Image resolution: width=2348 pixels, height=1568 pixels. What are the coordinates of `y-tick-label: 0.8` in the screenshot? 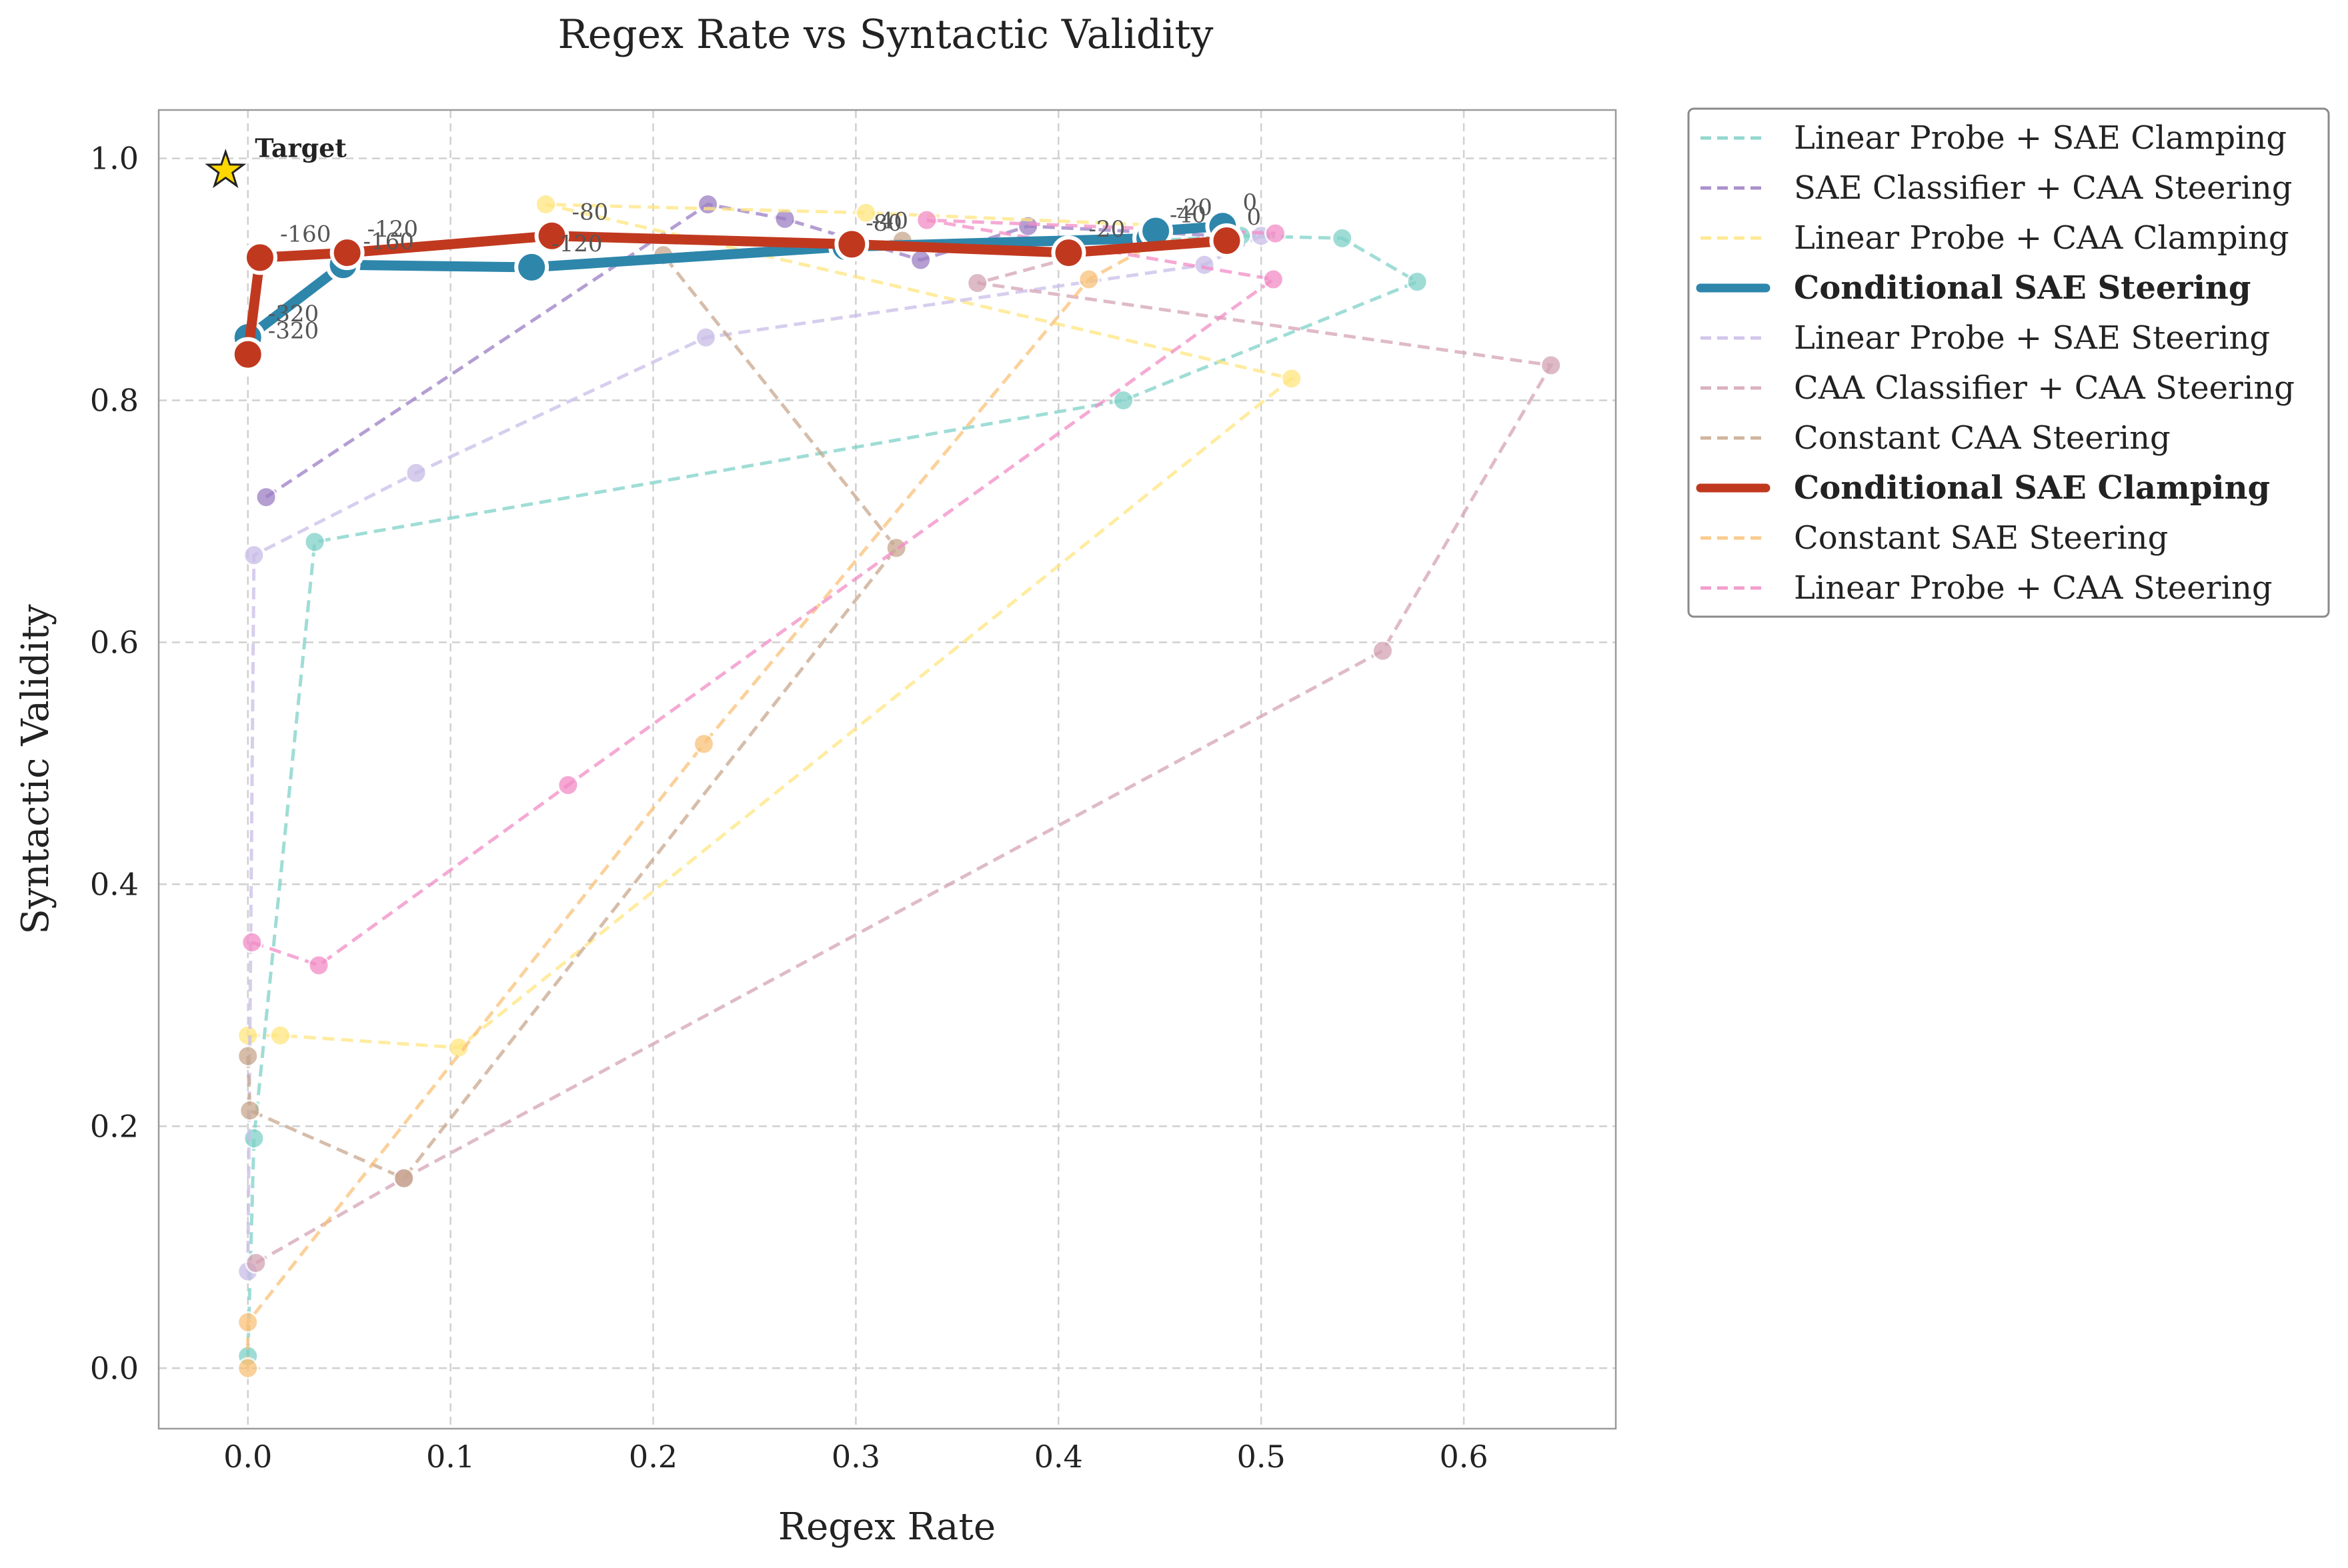 It's located at (114, 401).